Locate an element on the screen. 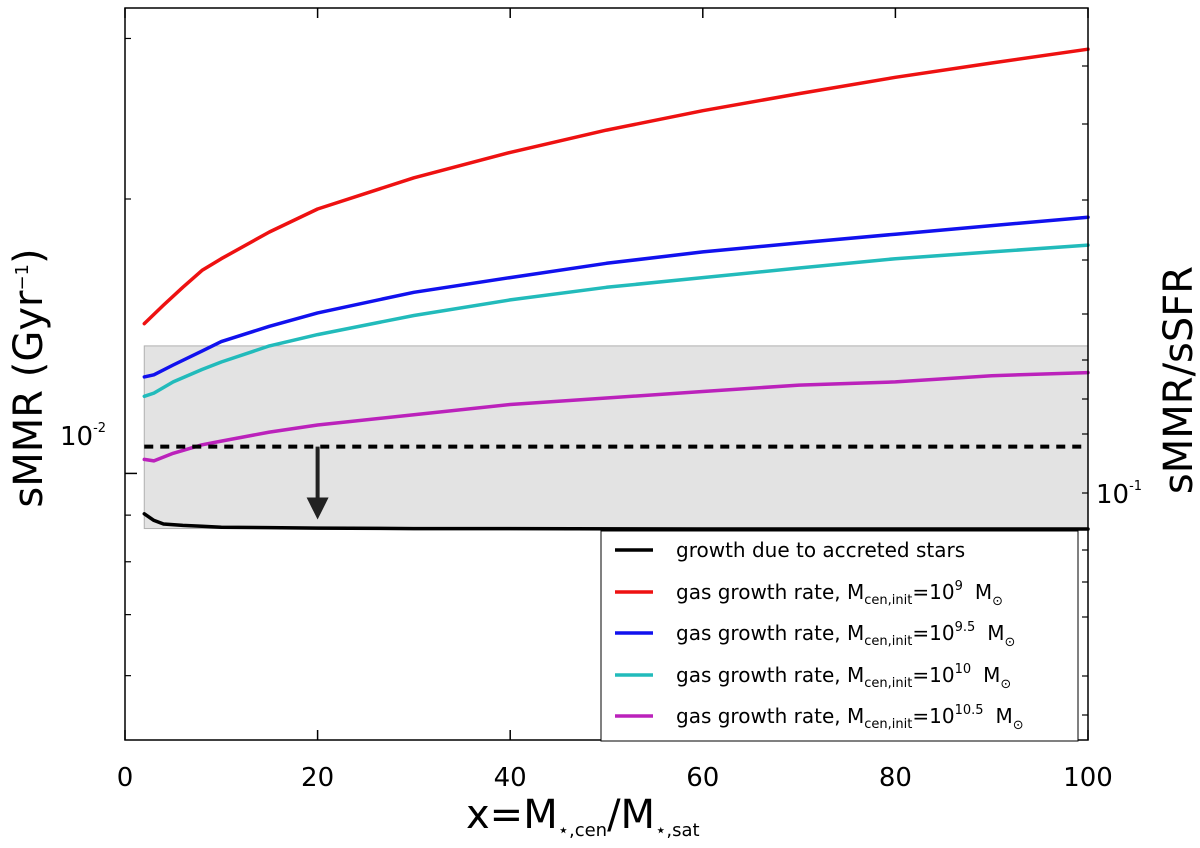 The height and width of the screenshot is (848, 1200). legend-label: growth due to accreted stars is located at coordinates (820, 550).